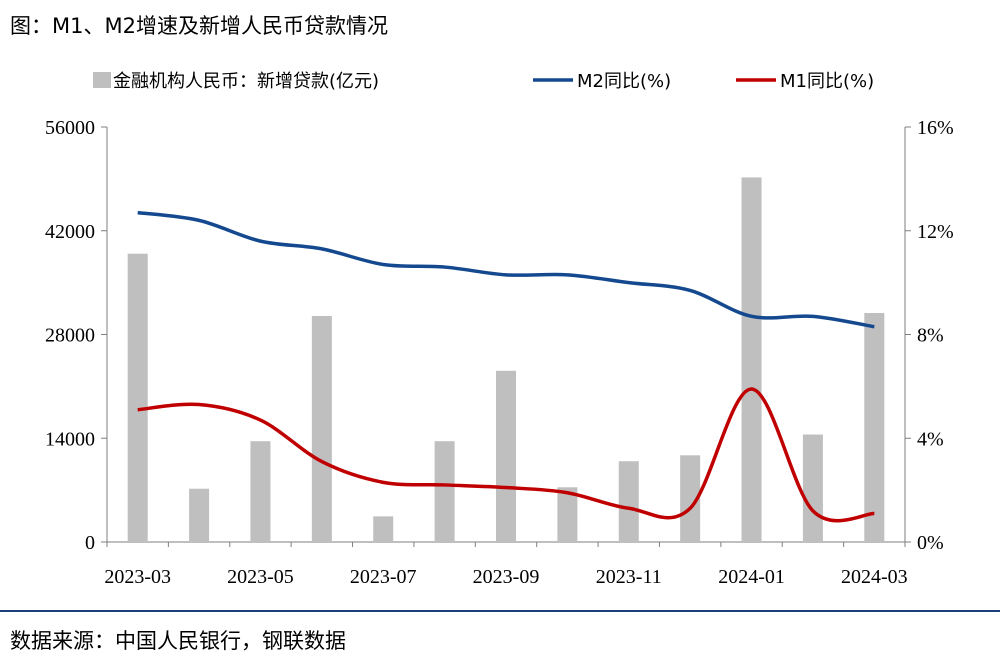  Describe the element at coordinates (90, 543) in the screenshot. I see `left-tick-label: 0` at that location.